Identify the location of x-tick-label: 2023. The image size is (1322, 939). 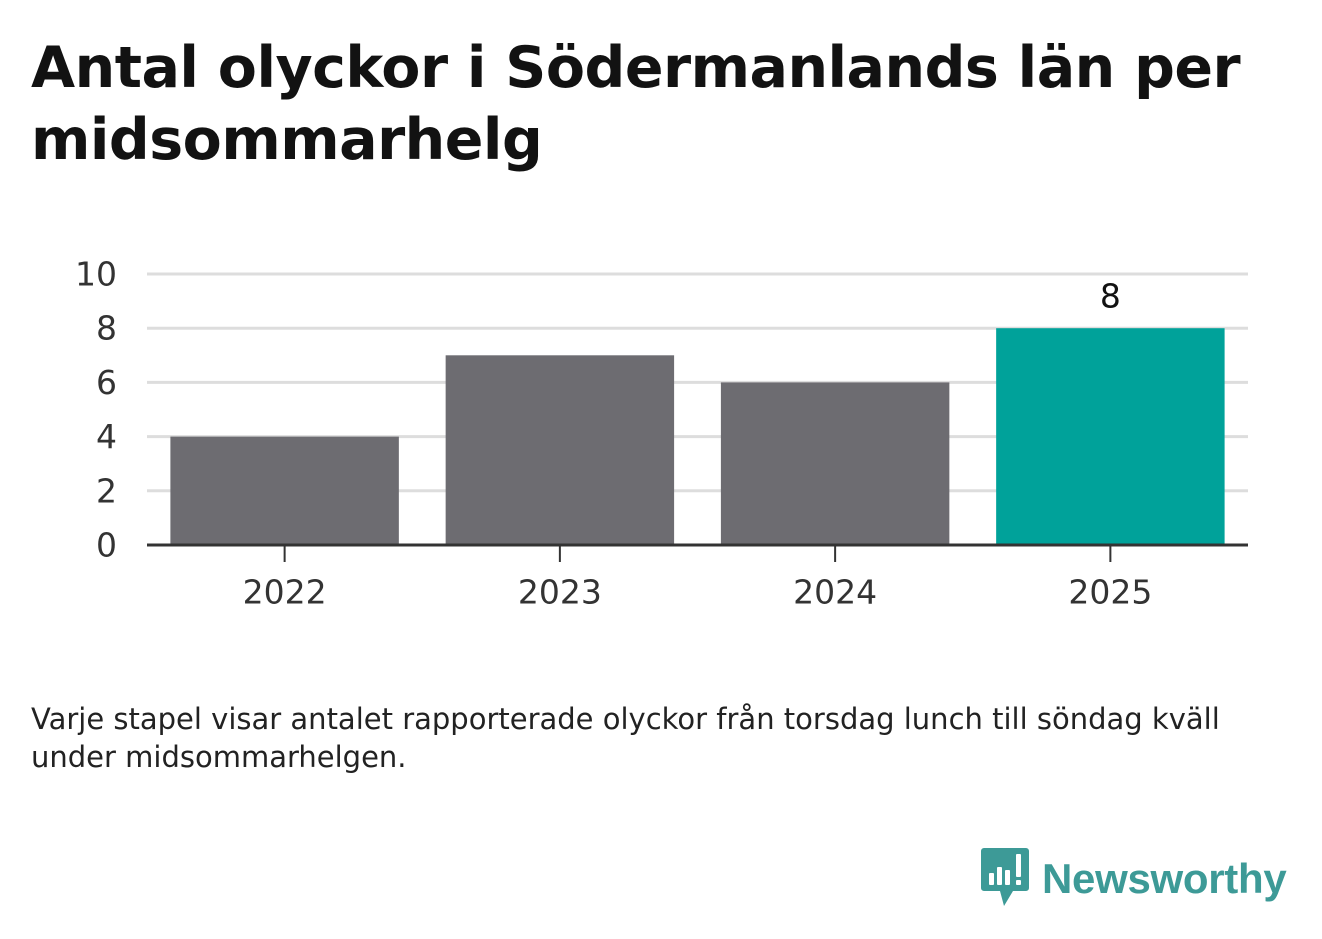
(560, 592).